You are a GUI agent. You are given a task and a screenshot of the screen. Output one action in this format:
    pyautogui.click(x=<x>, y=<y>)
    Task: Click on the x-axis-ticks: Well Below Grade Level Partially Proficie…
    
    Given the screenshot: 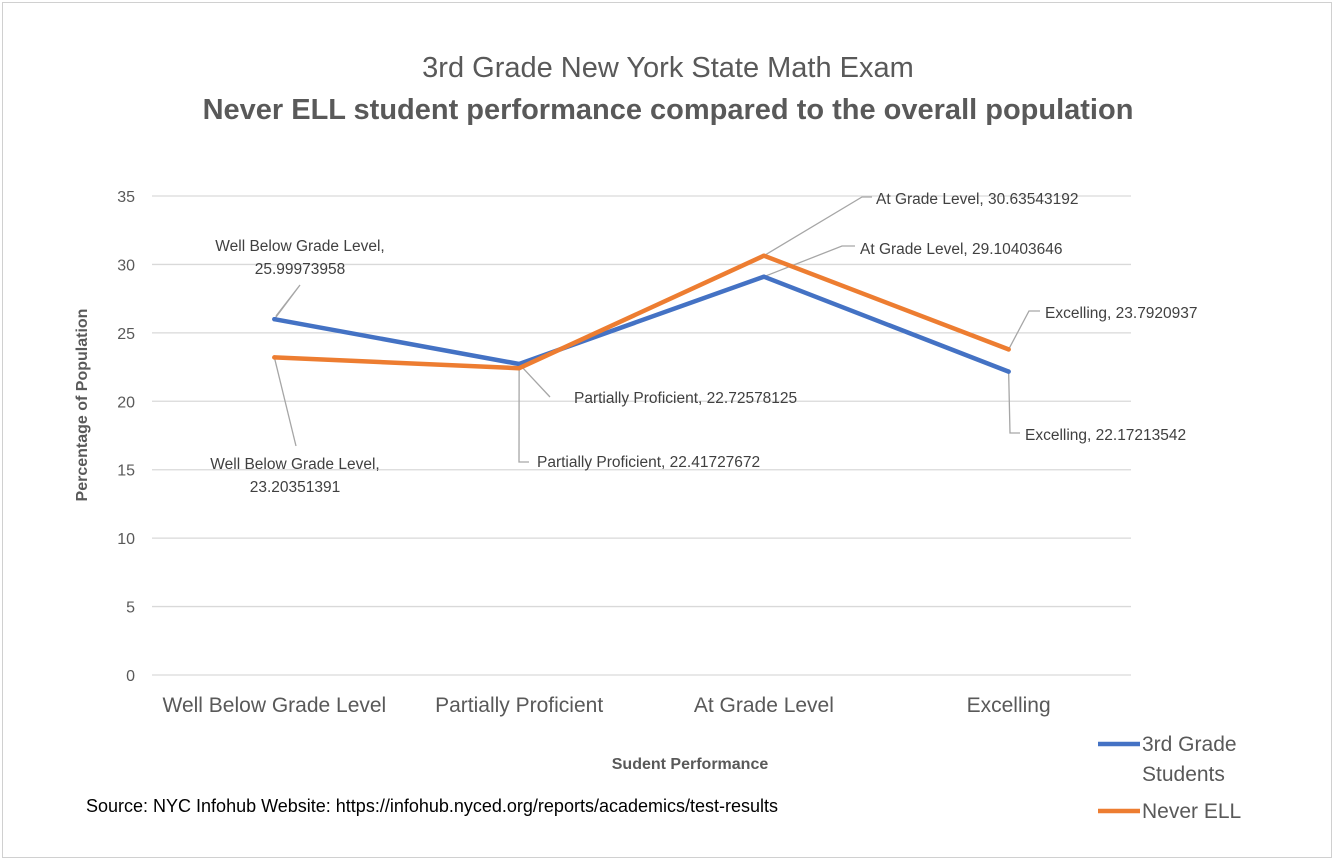 What is the action you would take?
    pyautogui.click(x=607, y=705)
    